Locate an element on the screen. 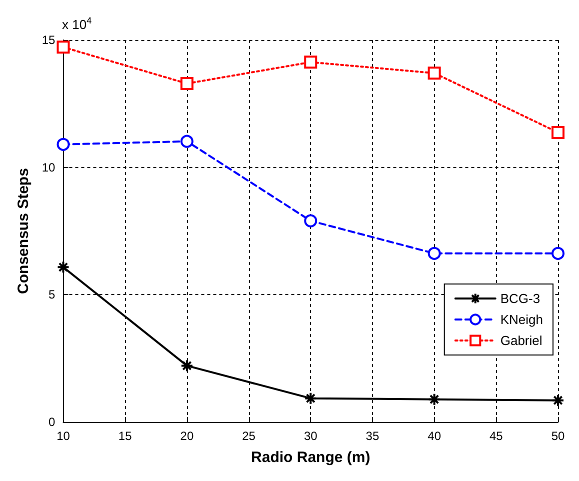  x-tick-label: 50 is located at coordinates (558, 436).